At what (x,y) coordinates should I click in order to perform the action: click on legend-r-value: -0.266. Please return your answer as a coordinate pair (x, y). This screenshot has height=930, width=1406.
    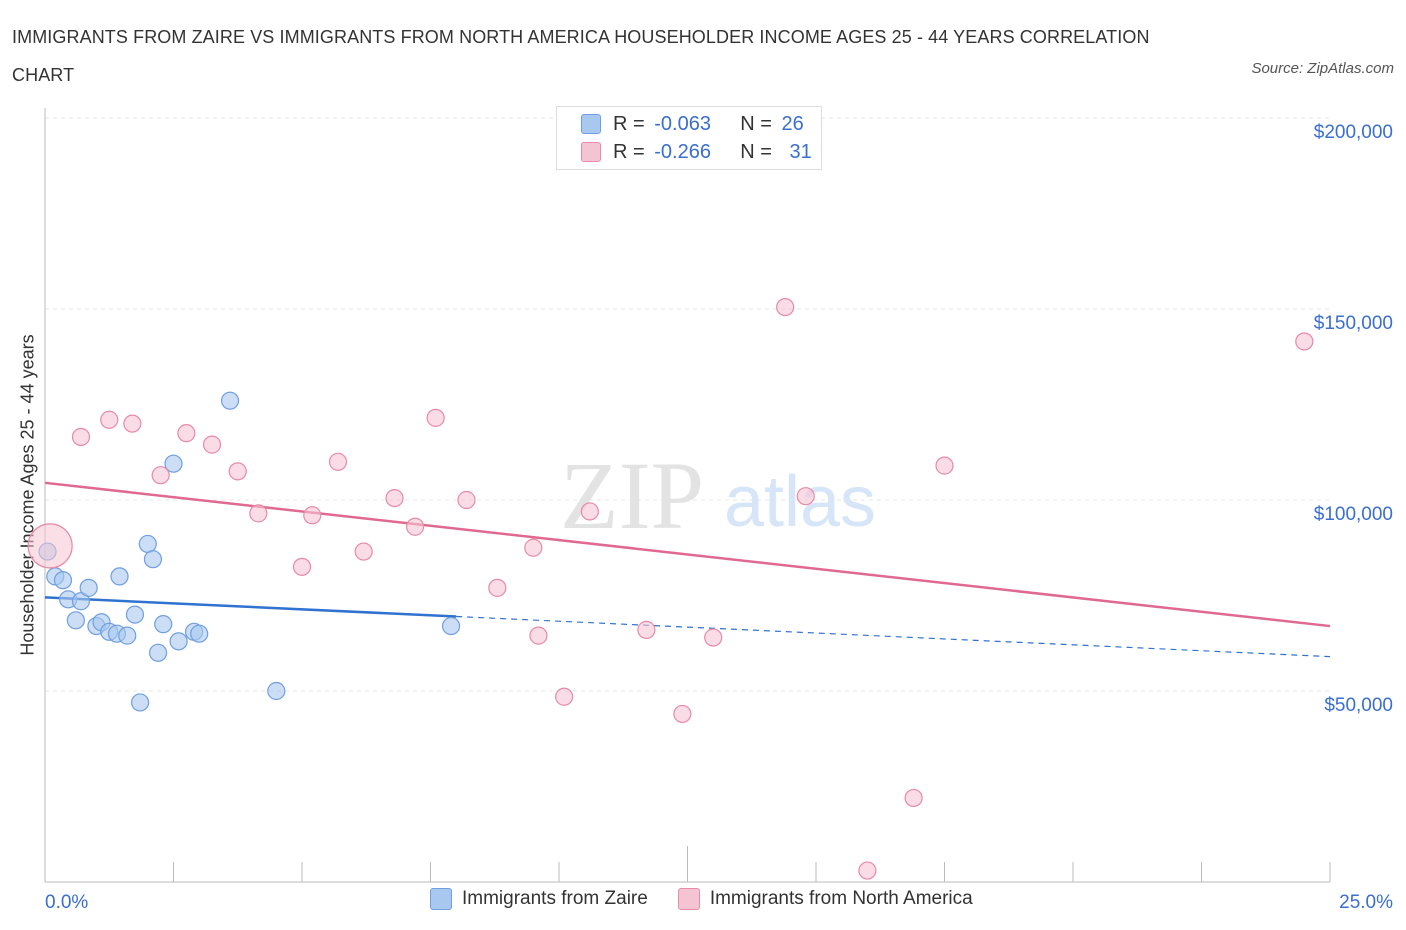
    Looking at the image, I should click on (682, 151).